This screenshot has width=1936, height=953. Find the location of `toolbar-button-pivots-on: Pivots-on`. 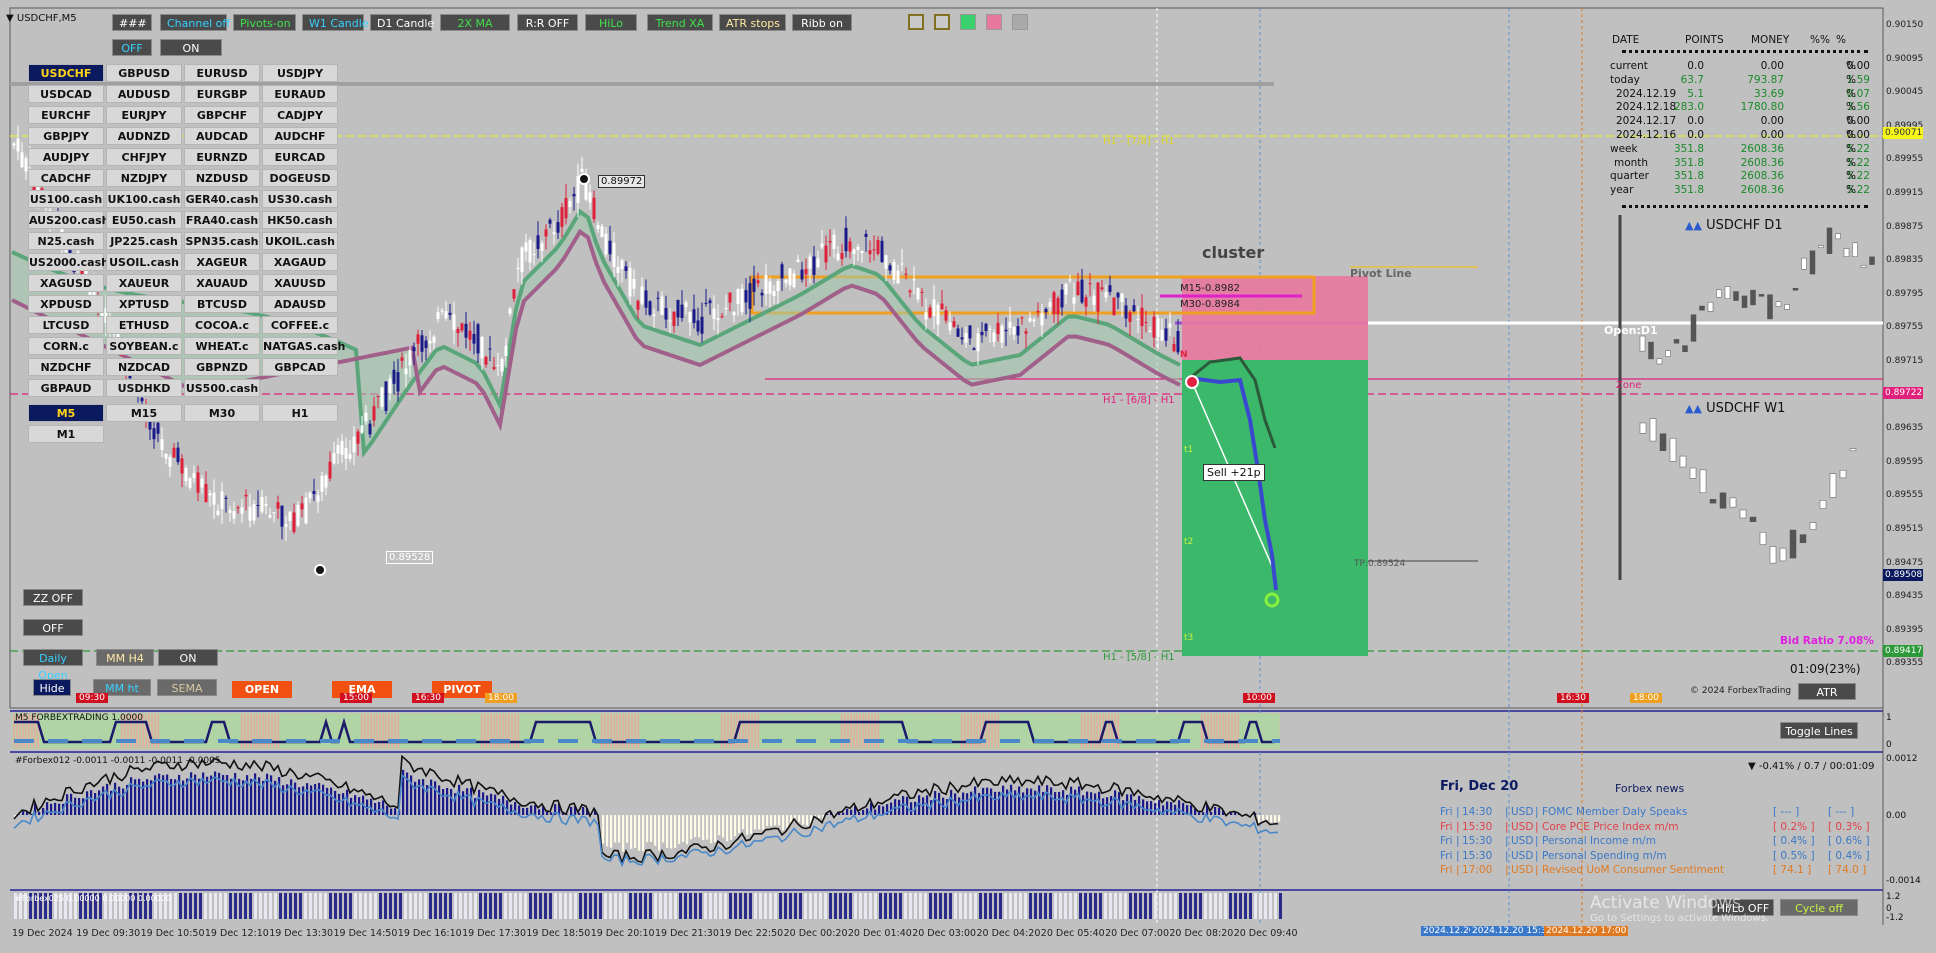

toolbar-button-pivots-on: Pivots-on is located at coordinates (264, 22).